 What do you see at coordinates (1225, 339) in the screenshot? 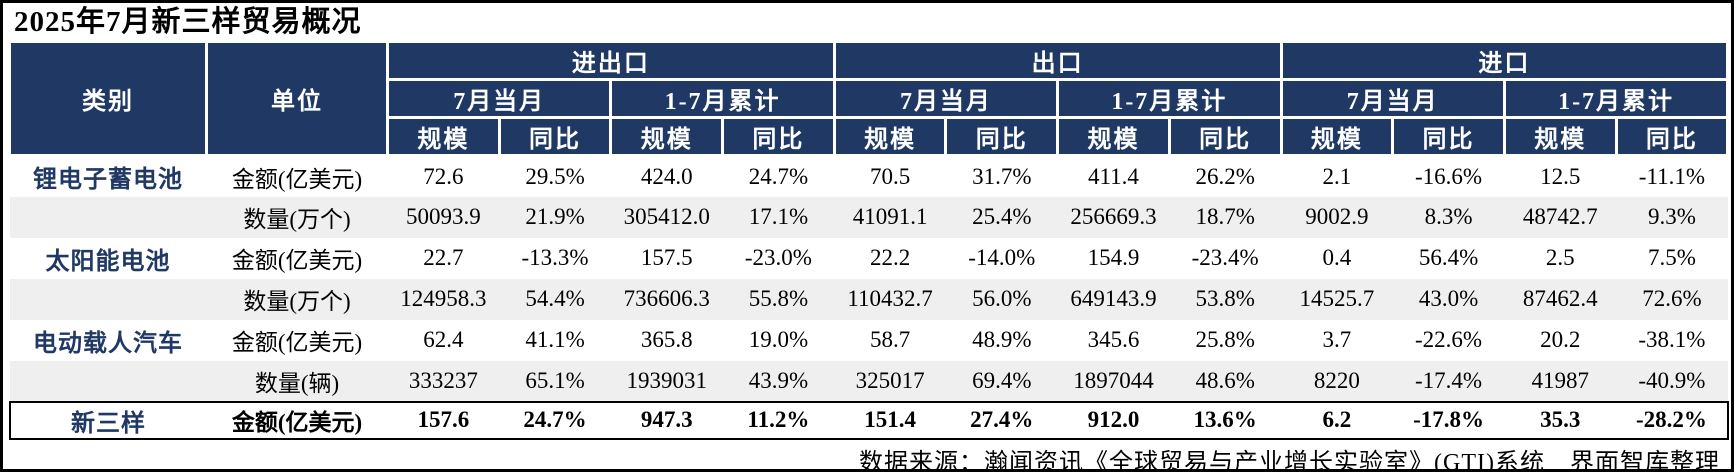
I see `value-cell: 25.8%` at bounding box center [1225, 339].